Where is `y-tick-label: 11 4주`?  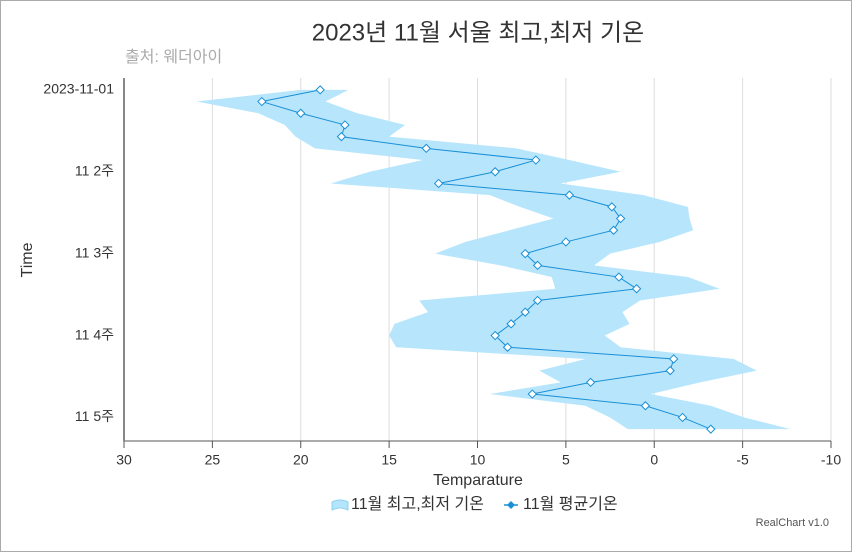
y-tick-label: 11 4주 is located at coordinates (94, 334).